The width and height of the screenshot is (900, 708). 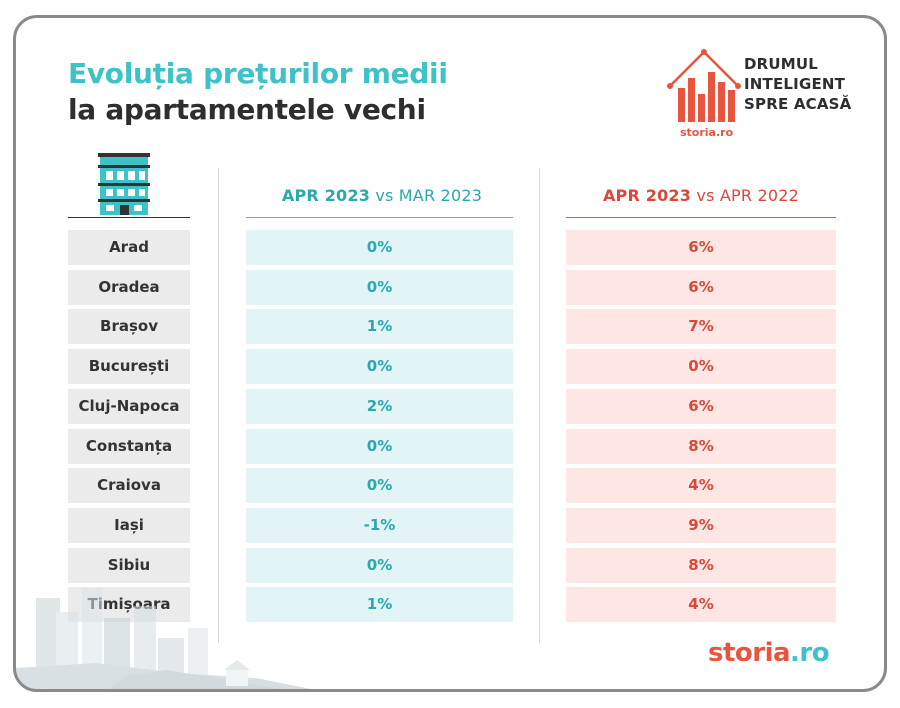 What do you see at coordinates (129, 327) in the screenshot?
I see `city-cell: Brașov` at bounding box center [129, 327].